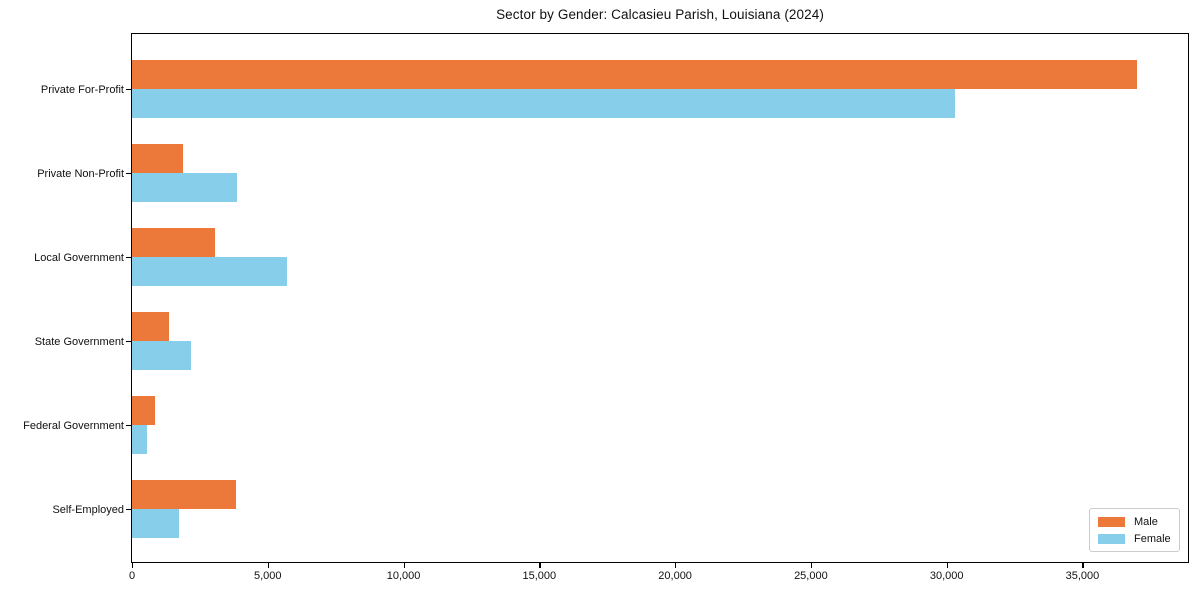 This screenshot has height=600, width=1200. What do you see at coordinates (1111, 539) in the screenshot?
I see `legend-swatch-female` at bounding box center [1111, 539].